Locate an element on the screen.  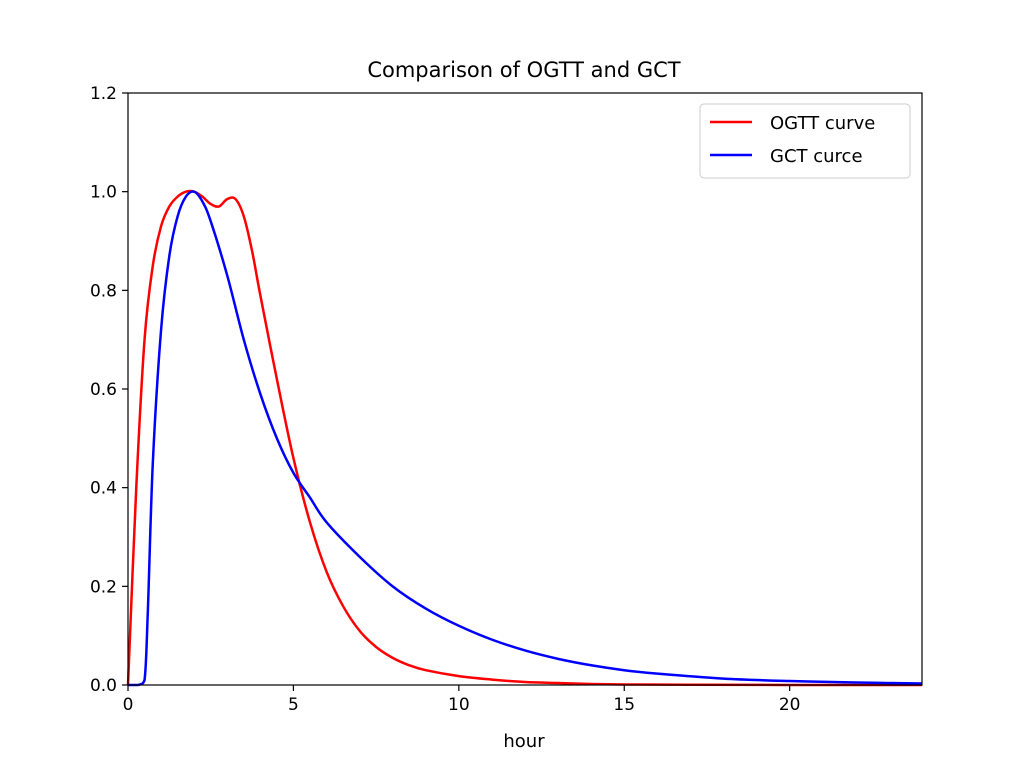
y-tick-label: 1.0 is located at coordinates (103, 193).